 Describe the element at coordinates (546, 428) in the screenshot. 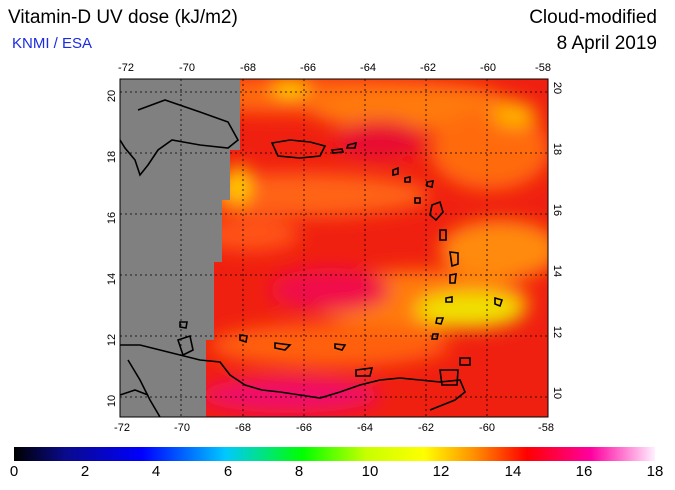

I see `bottom-lon-label: -58` at that location.